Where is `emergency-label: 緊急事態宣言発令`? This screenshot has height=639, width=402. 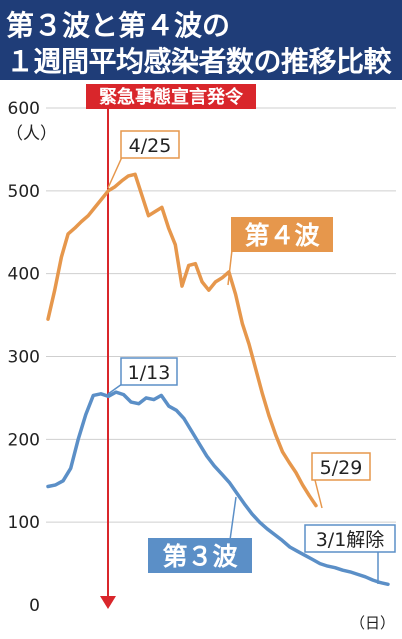
emergency-label: 緊急事態宣言発令 is located at coordinates (171, 97).